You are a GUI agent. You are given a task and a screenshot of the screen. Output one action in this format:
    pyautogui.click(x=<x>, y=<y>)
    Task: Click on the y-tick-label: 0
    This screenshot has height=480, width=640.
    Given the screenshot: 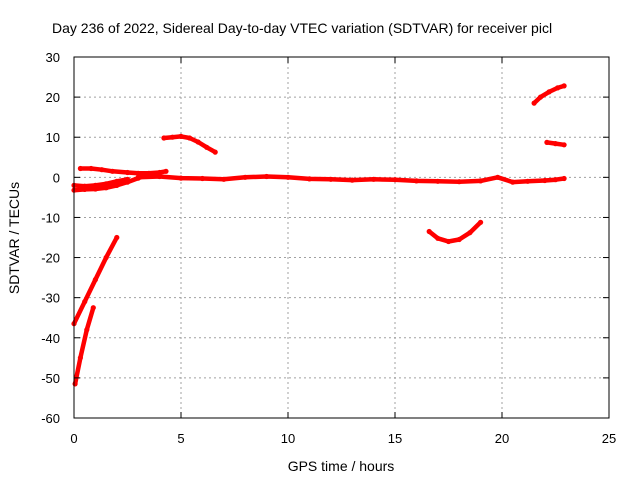 What is the action you would take?
    pyautogui.click(x=56, y=177)
    